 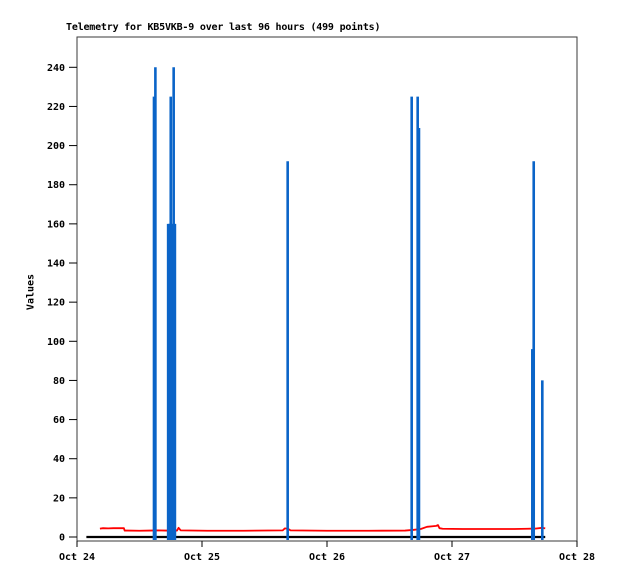 What do you see at coordinates (56, 264) in the screenshot?
I see `y-tick-label: 140` at bounding box center [56, 264].